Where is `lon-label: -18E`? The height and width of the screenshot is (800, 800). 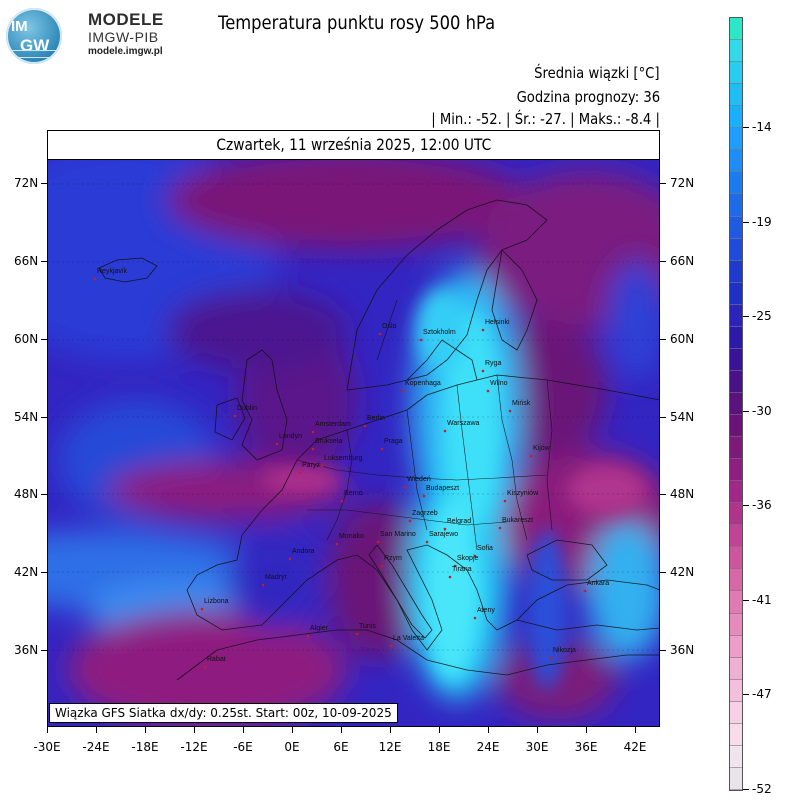 lon-label: -18E is located at coordinates (145, 747).